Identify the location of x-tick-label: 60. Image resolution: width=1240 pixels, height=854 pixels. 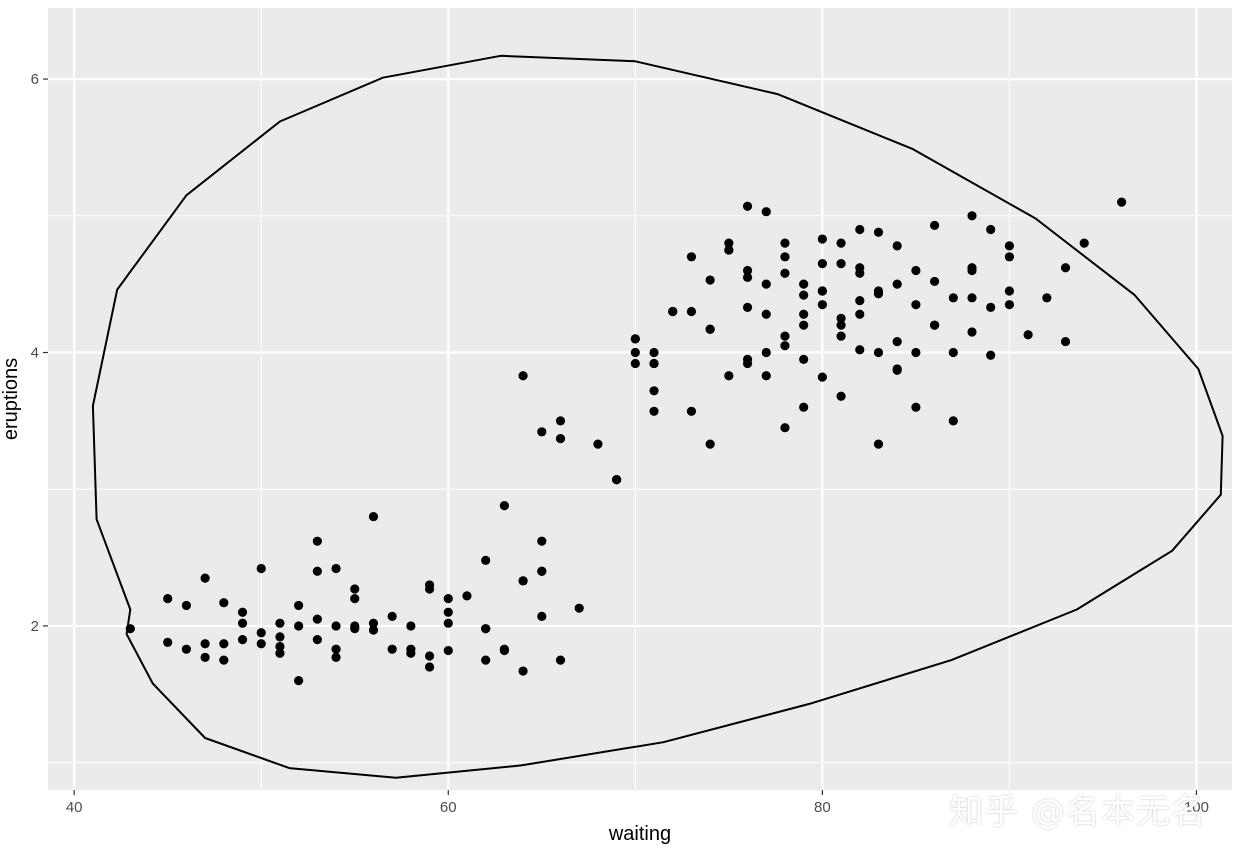
(448, 807).